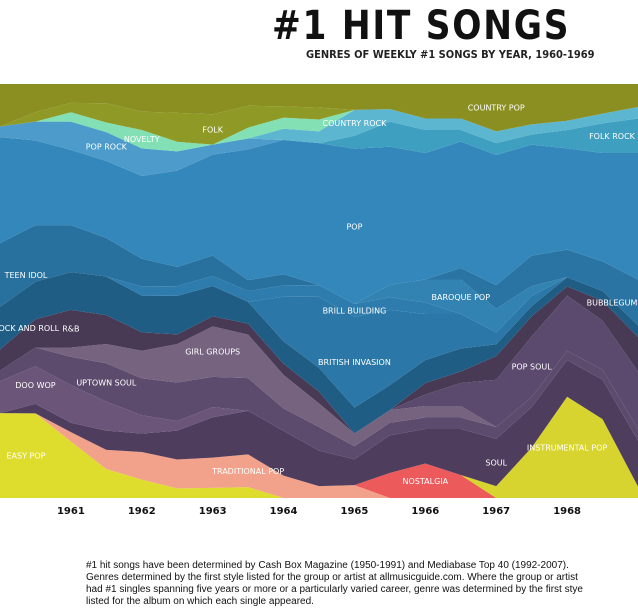  I want to click on area-country-pop, so click(319, 108).